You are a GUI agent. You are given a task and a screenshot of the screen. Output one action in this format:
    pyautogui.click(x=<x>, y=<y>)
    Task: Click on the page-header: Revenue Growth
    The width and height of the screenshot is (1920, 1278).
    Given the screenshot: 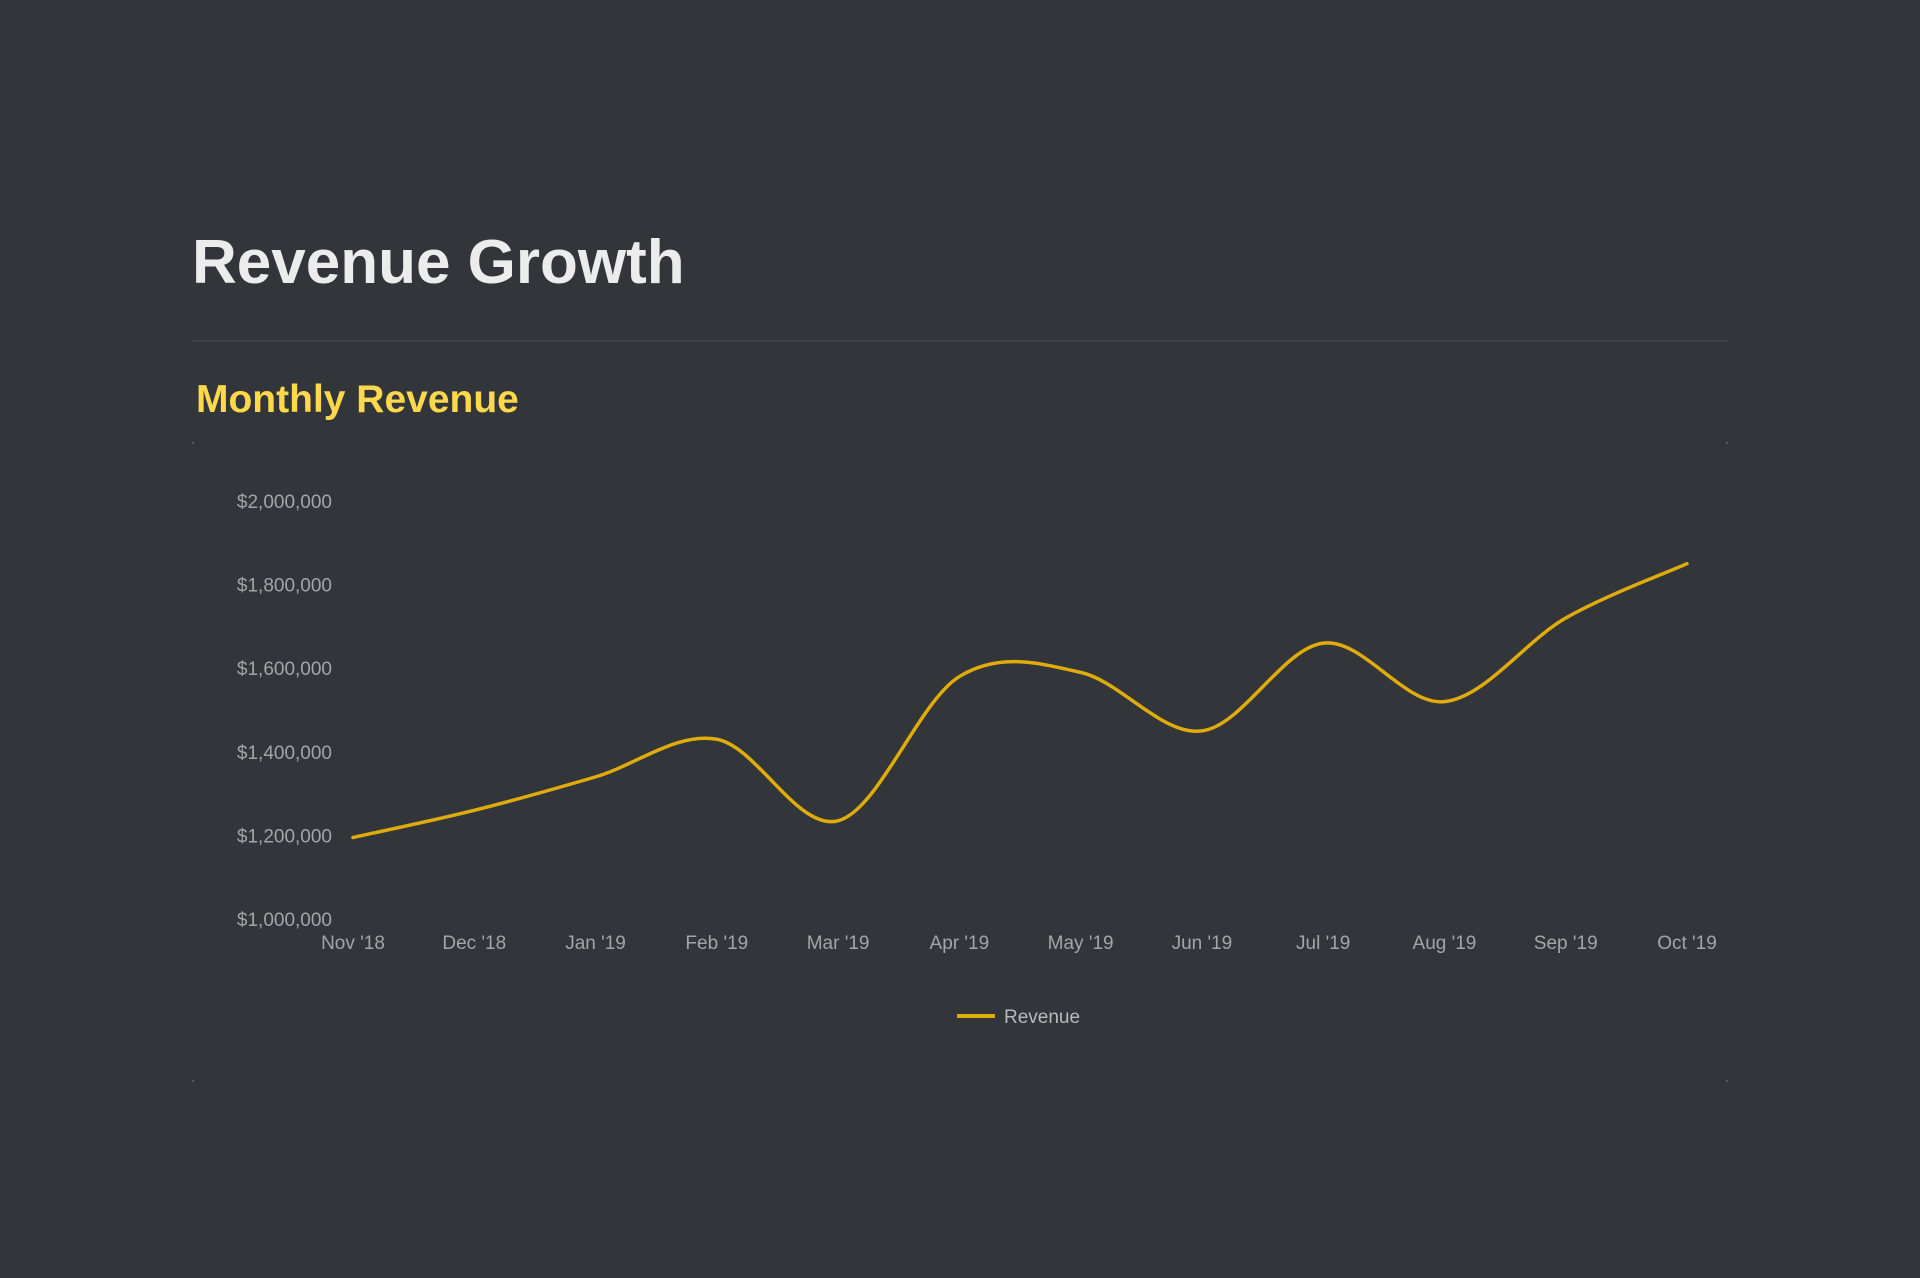 What is the action you would take?
    pyautogui.click(x=960, y=263)
    